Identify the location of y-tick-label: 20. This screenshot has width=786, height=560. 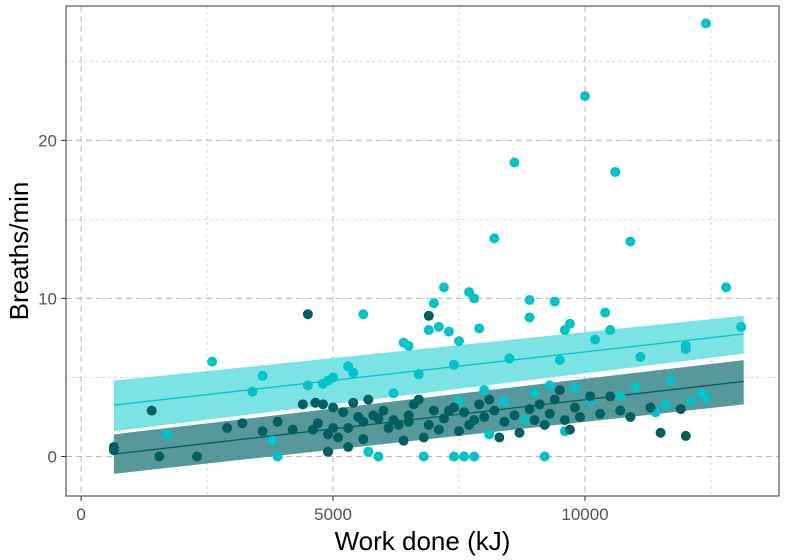
(47, 140).